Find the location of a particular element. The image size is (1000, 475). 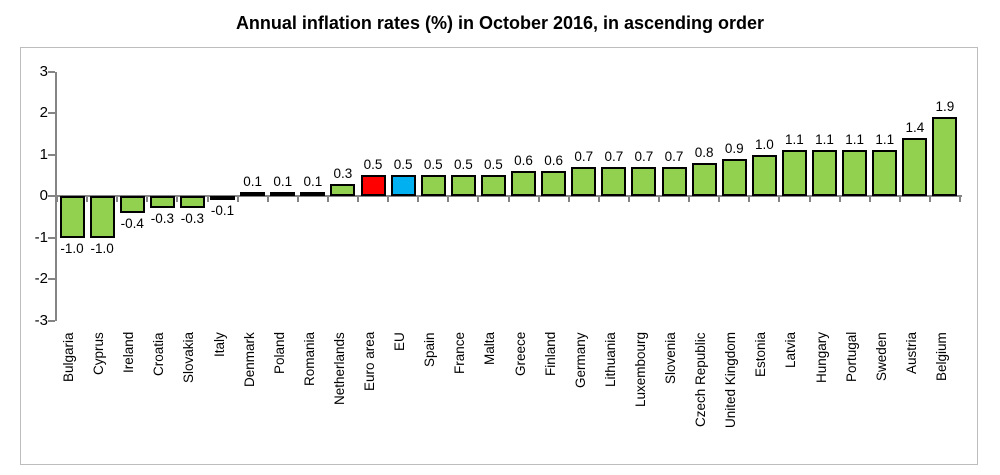

bar-value-label: -0.1 is located at coordinates (222, 211).